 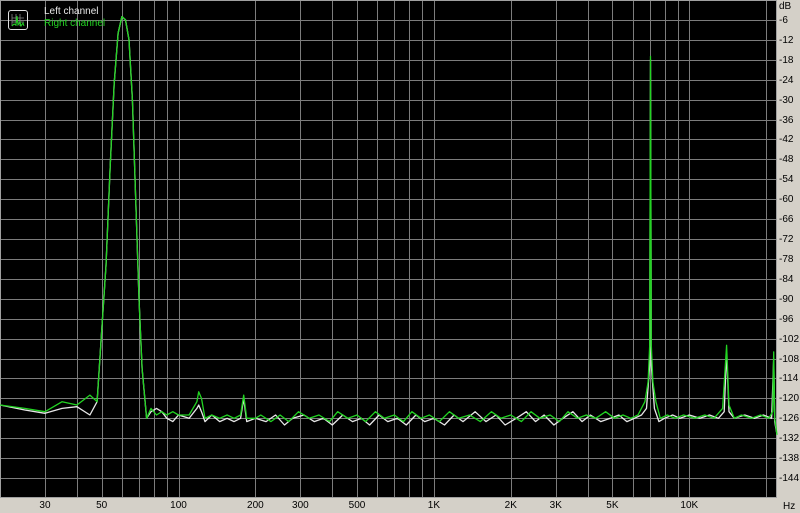 I want to click on y-tick-label: -126, so click(x=789, y=418).